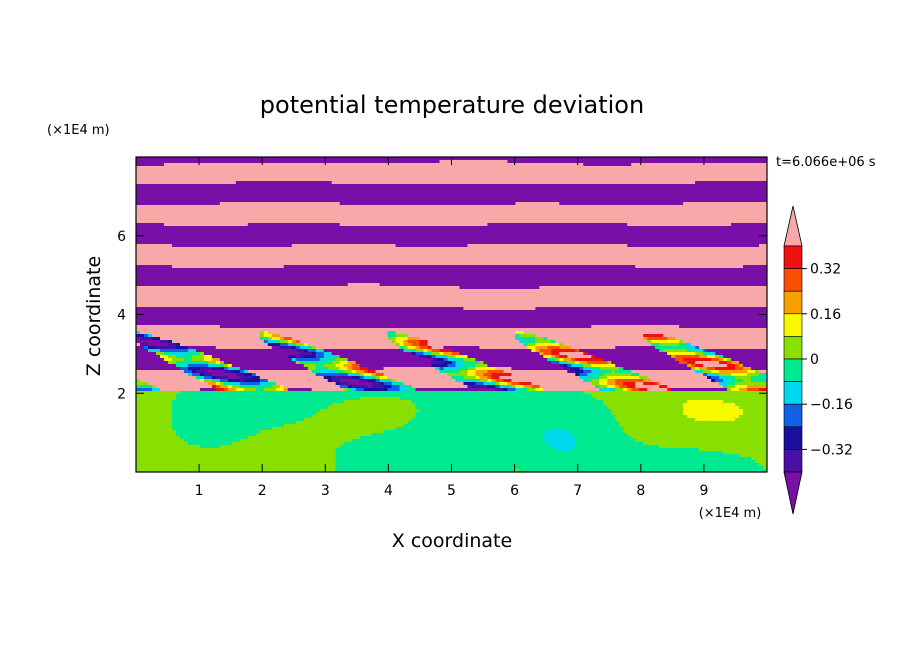 This screenshot has height=654, width=904. I want to click on time-label: t=6.066e+06 s, so click(826, 162).